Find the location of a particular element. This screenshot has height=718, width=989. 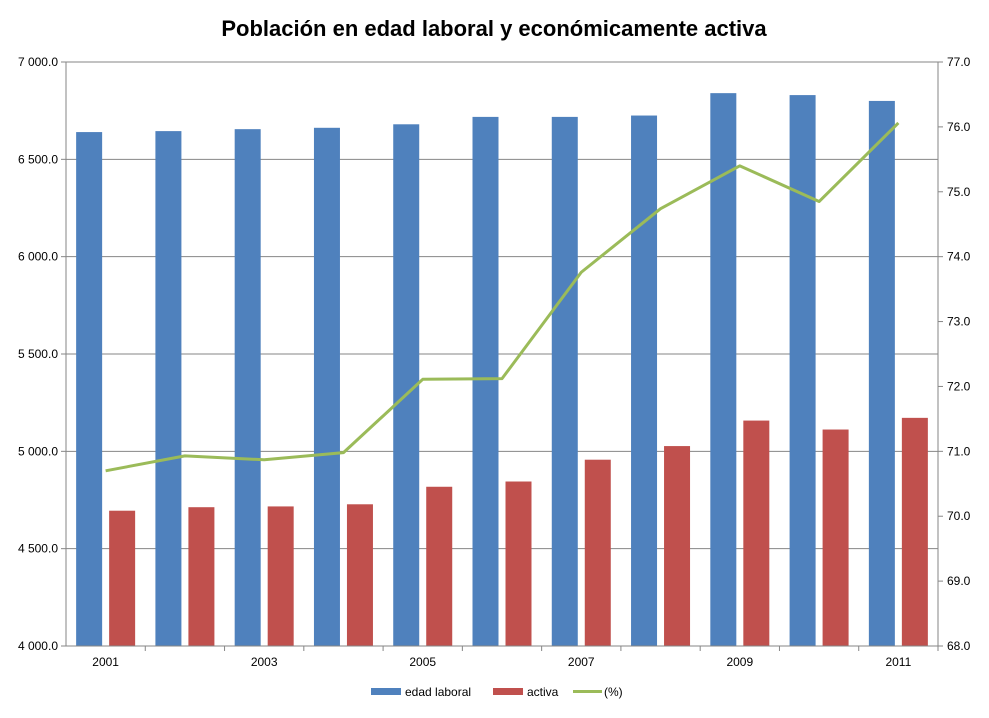

right-tick-label: 68.0 is located at coordinates (959, 646).